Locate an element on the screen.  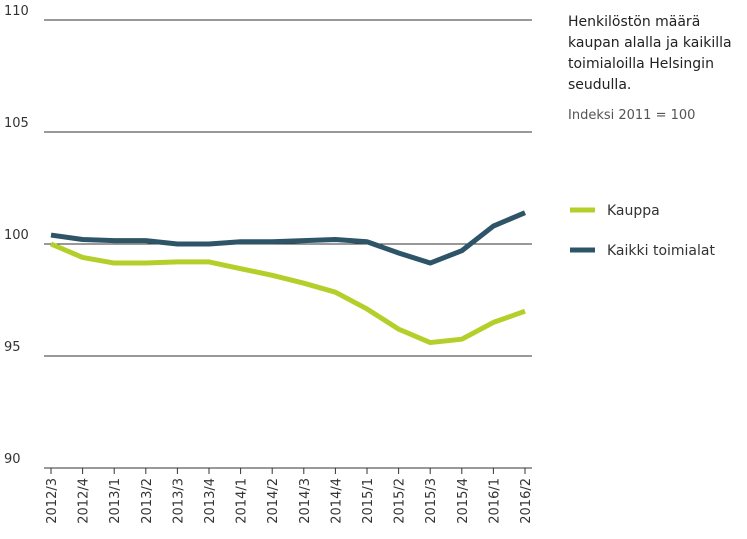
x-tick-label: 2015/3 is located at coordinates (431, 501).